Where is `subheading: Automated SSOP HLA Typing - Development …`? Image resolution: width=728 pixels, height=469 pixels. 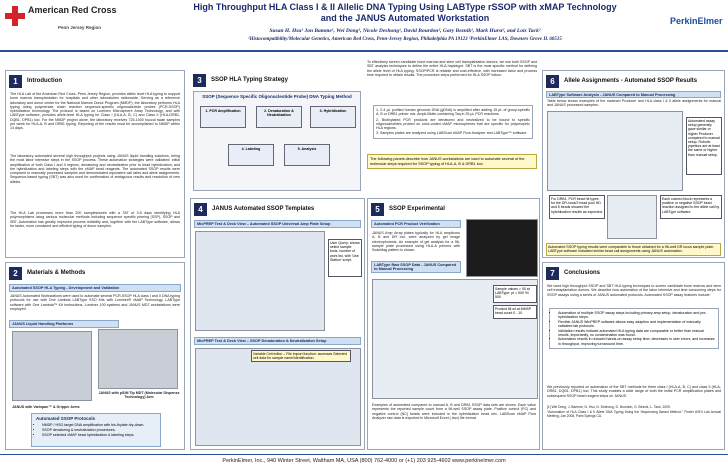 subheading: Automated SSOP HLA Typing - Development … is located at coordinates (95, 288).